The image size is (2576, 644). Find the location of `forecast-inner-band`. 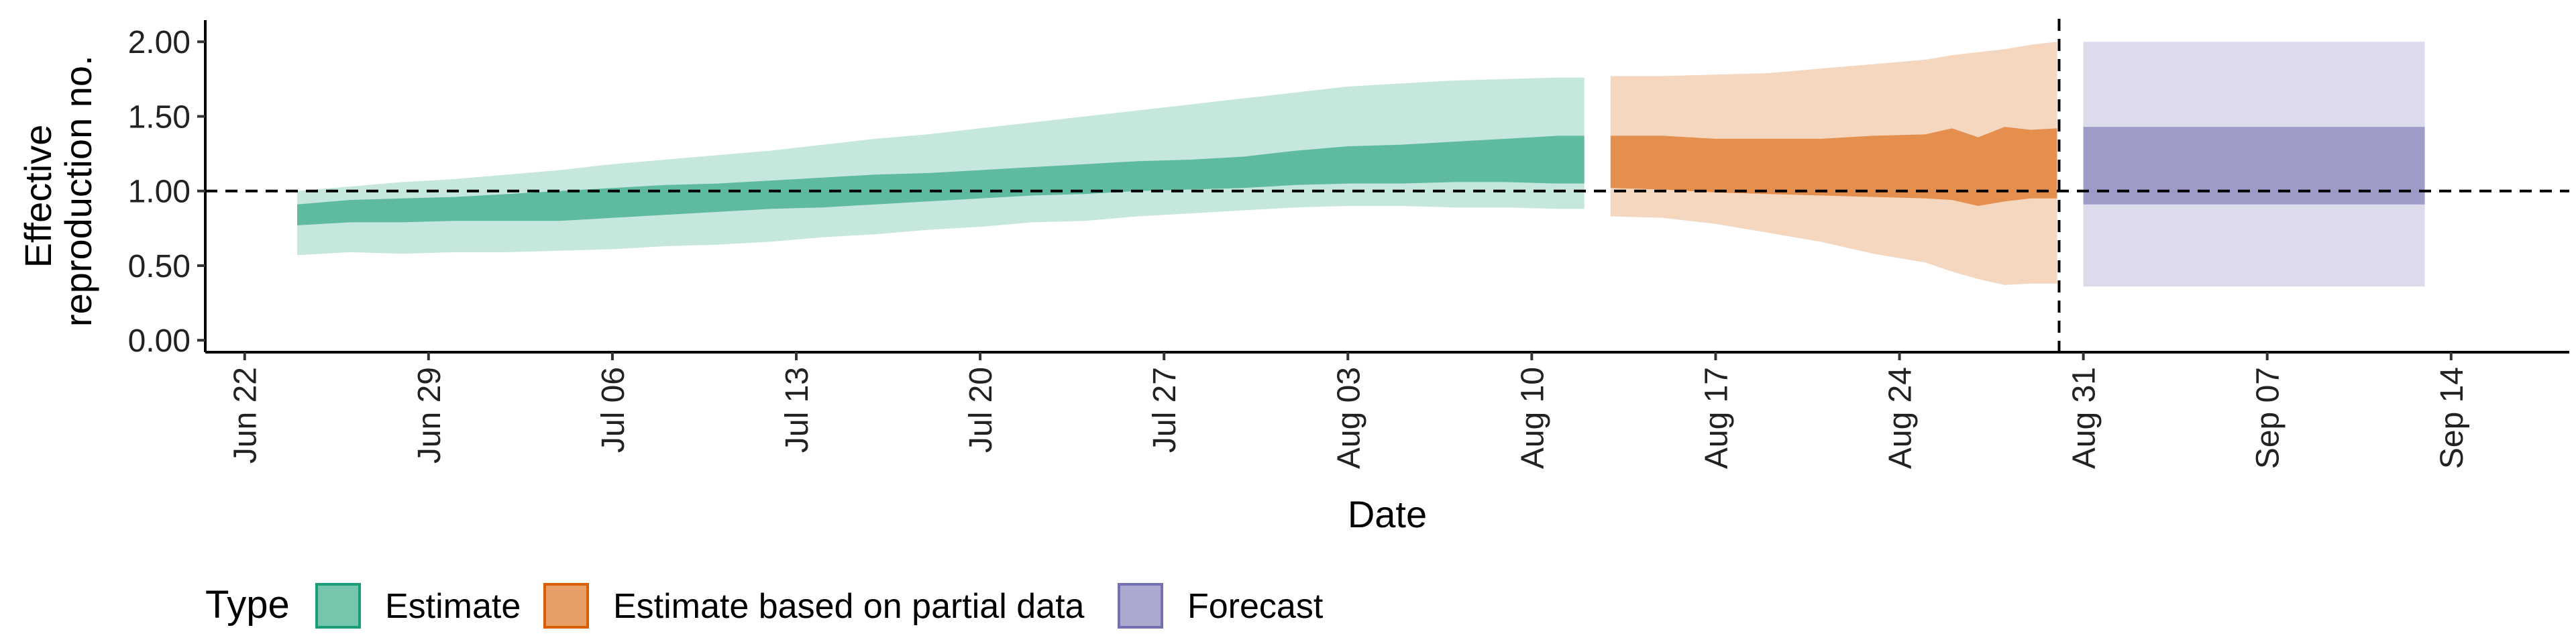

forecast-inner-band is located at coordinates (2254, 166).